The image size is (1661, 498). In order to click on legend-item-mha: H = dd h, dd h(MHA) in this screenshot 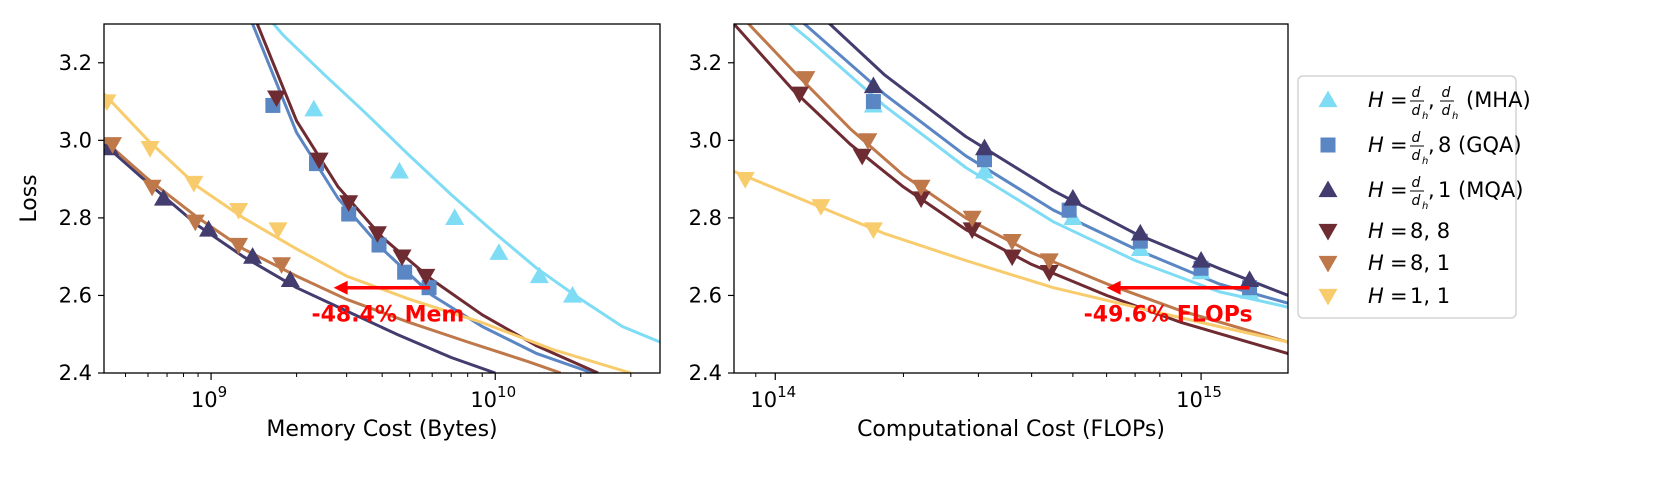, I will do `click(1424, 103)`.